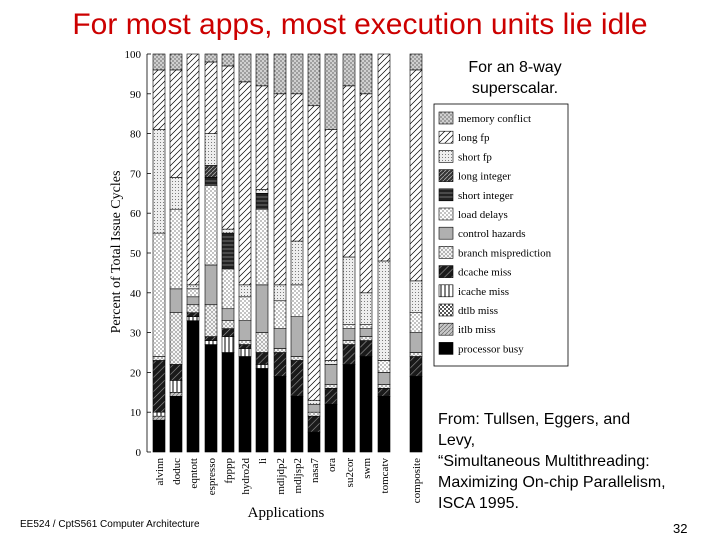  I want to click on legend-item-itlb-miss: itlb miss, so click(467, 329).